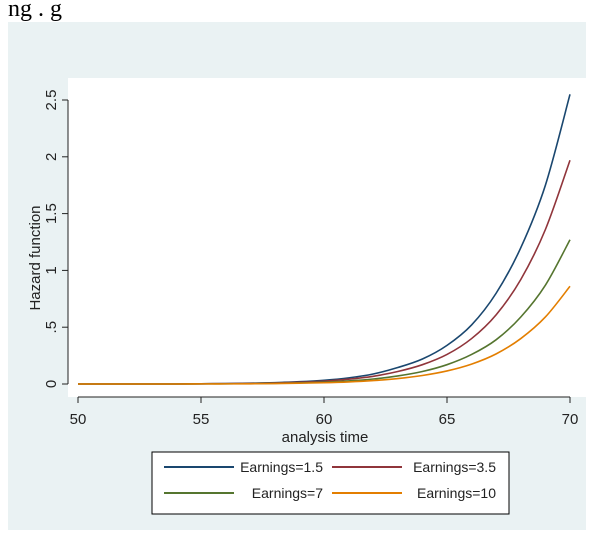  Describe the element at coordinates (287, 493) in the screenshot. I see `legend-label: Earnings=7` at that location.